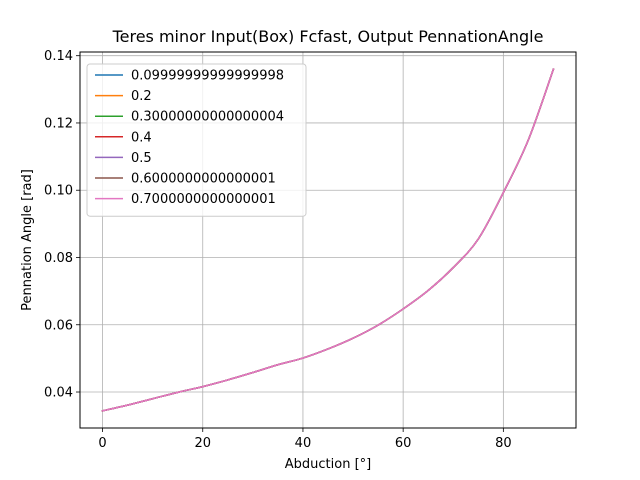 This screenshot has height=480, width=640. Describe the element at coordinates (141, 96) in the screenshot. I see `legend-label: 0.2` at that location.